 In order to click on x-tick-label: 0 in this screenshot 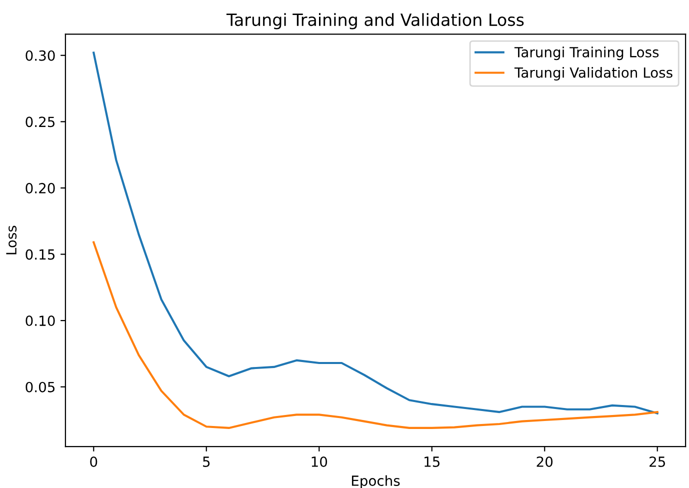, I will do `click(94, 461)`.